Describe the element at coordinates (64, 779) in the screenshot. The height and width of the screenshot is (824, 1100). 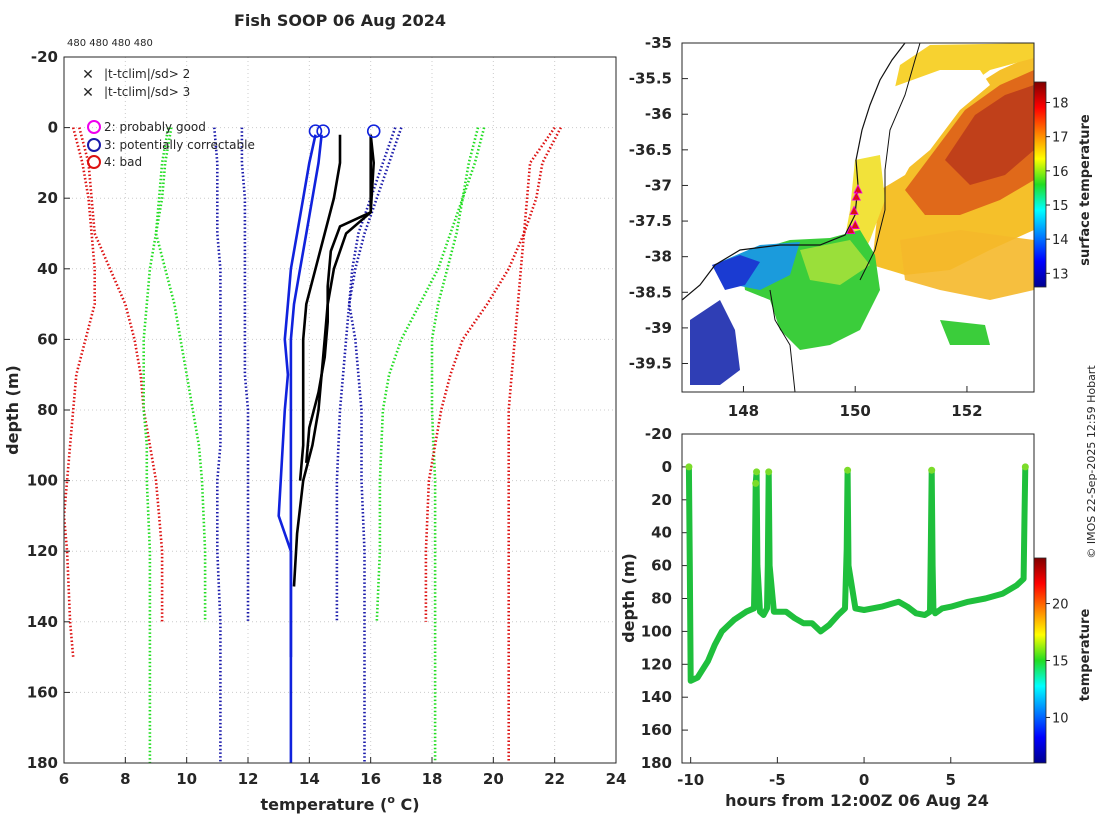
I see `profile-xtick-label: 6` at that location.